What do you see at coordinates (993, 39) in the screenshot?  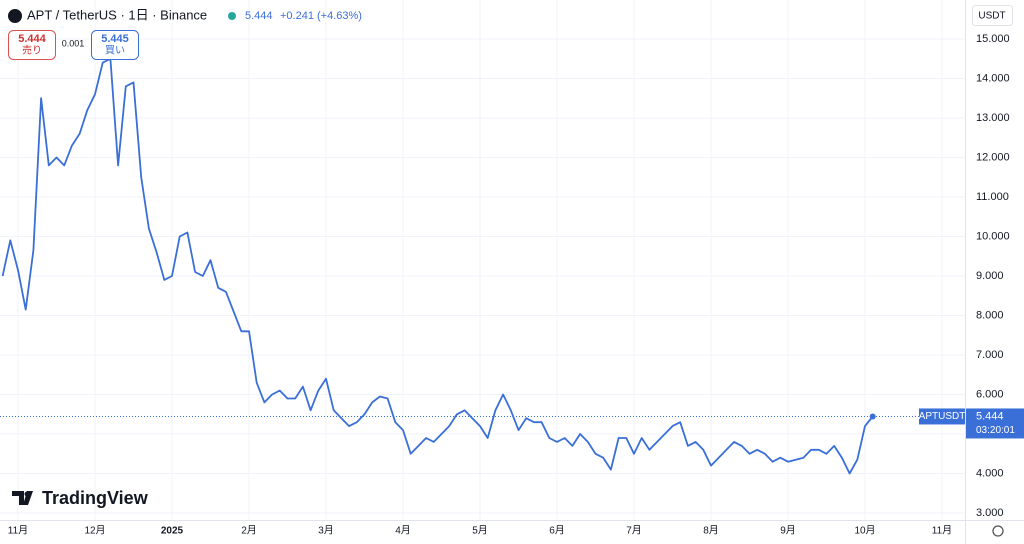 I see `y-tick-label: 15.000` at bounding box center [993, 39].